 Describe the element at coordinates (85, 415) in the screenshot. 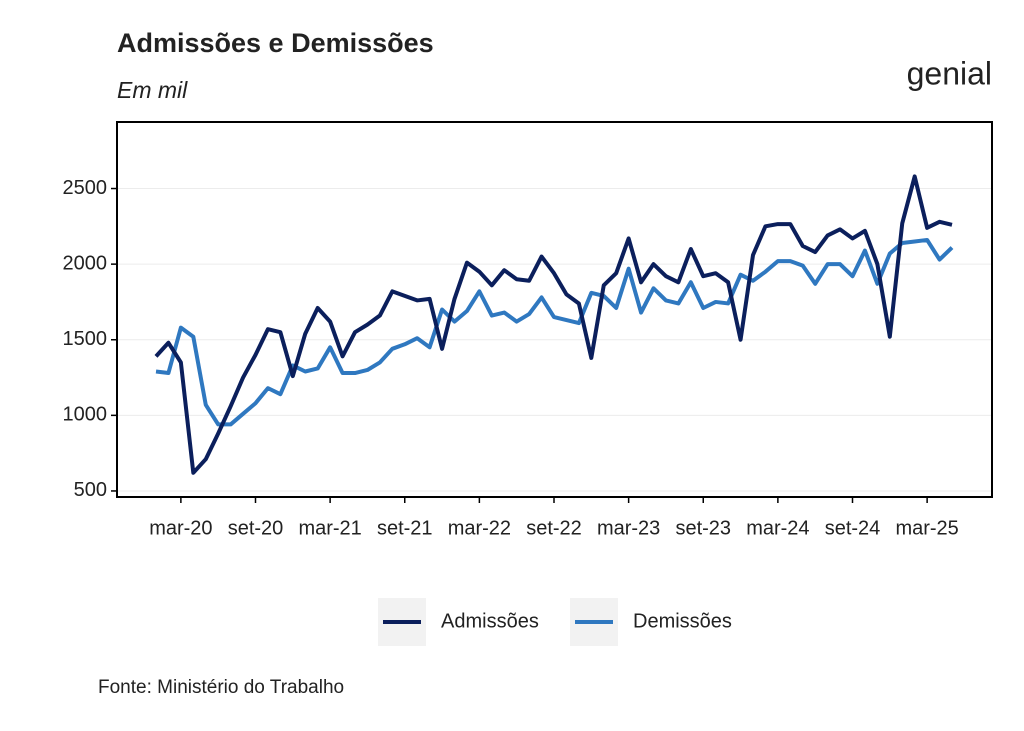

I see `y-tick-label: 1000` at that location.